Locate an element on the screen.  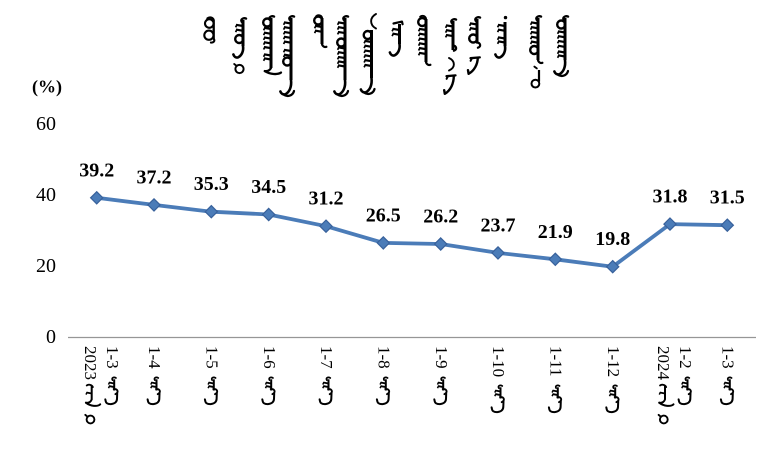
svg-text: 60 is located at coordinates (46, 124).